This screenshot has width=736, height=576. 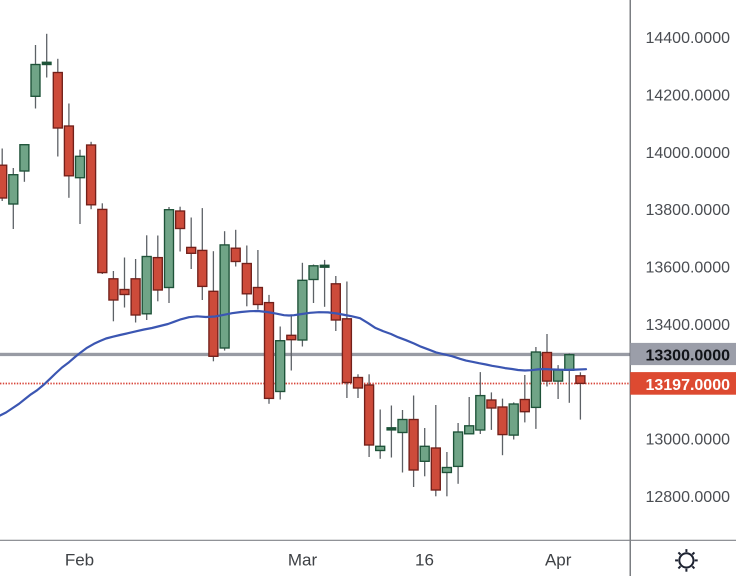 I want to click on svg-text: 13400.0000, so click(x=687, y=325).